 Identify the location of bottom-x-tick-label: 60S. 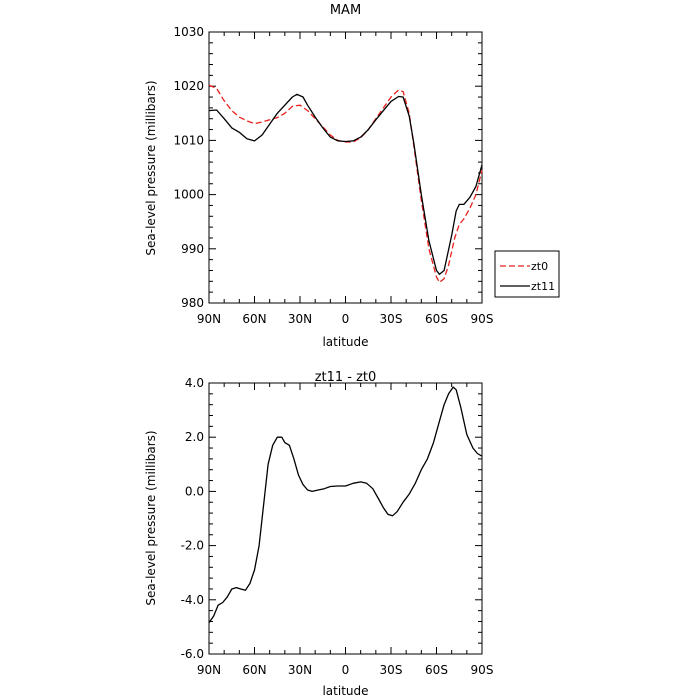
(436, 670).